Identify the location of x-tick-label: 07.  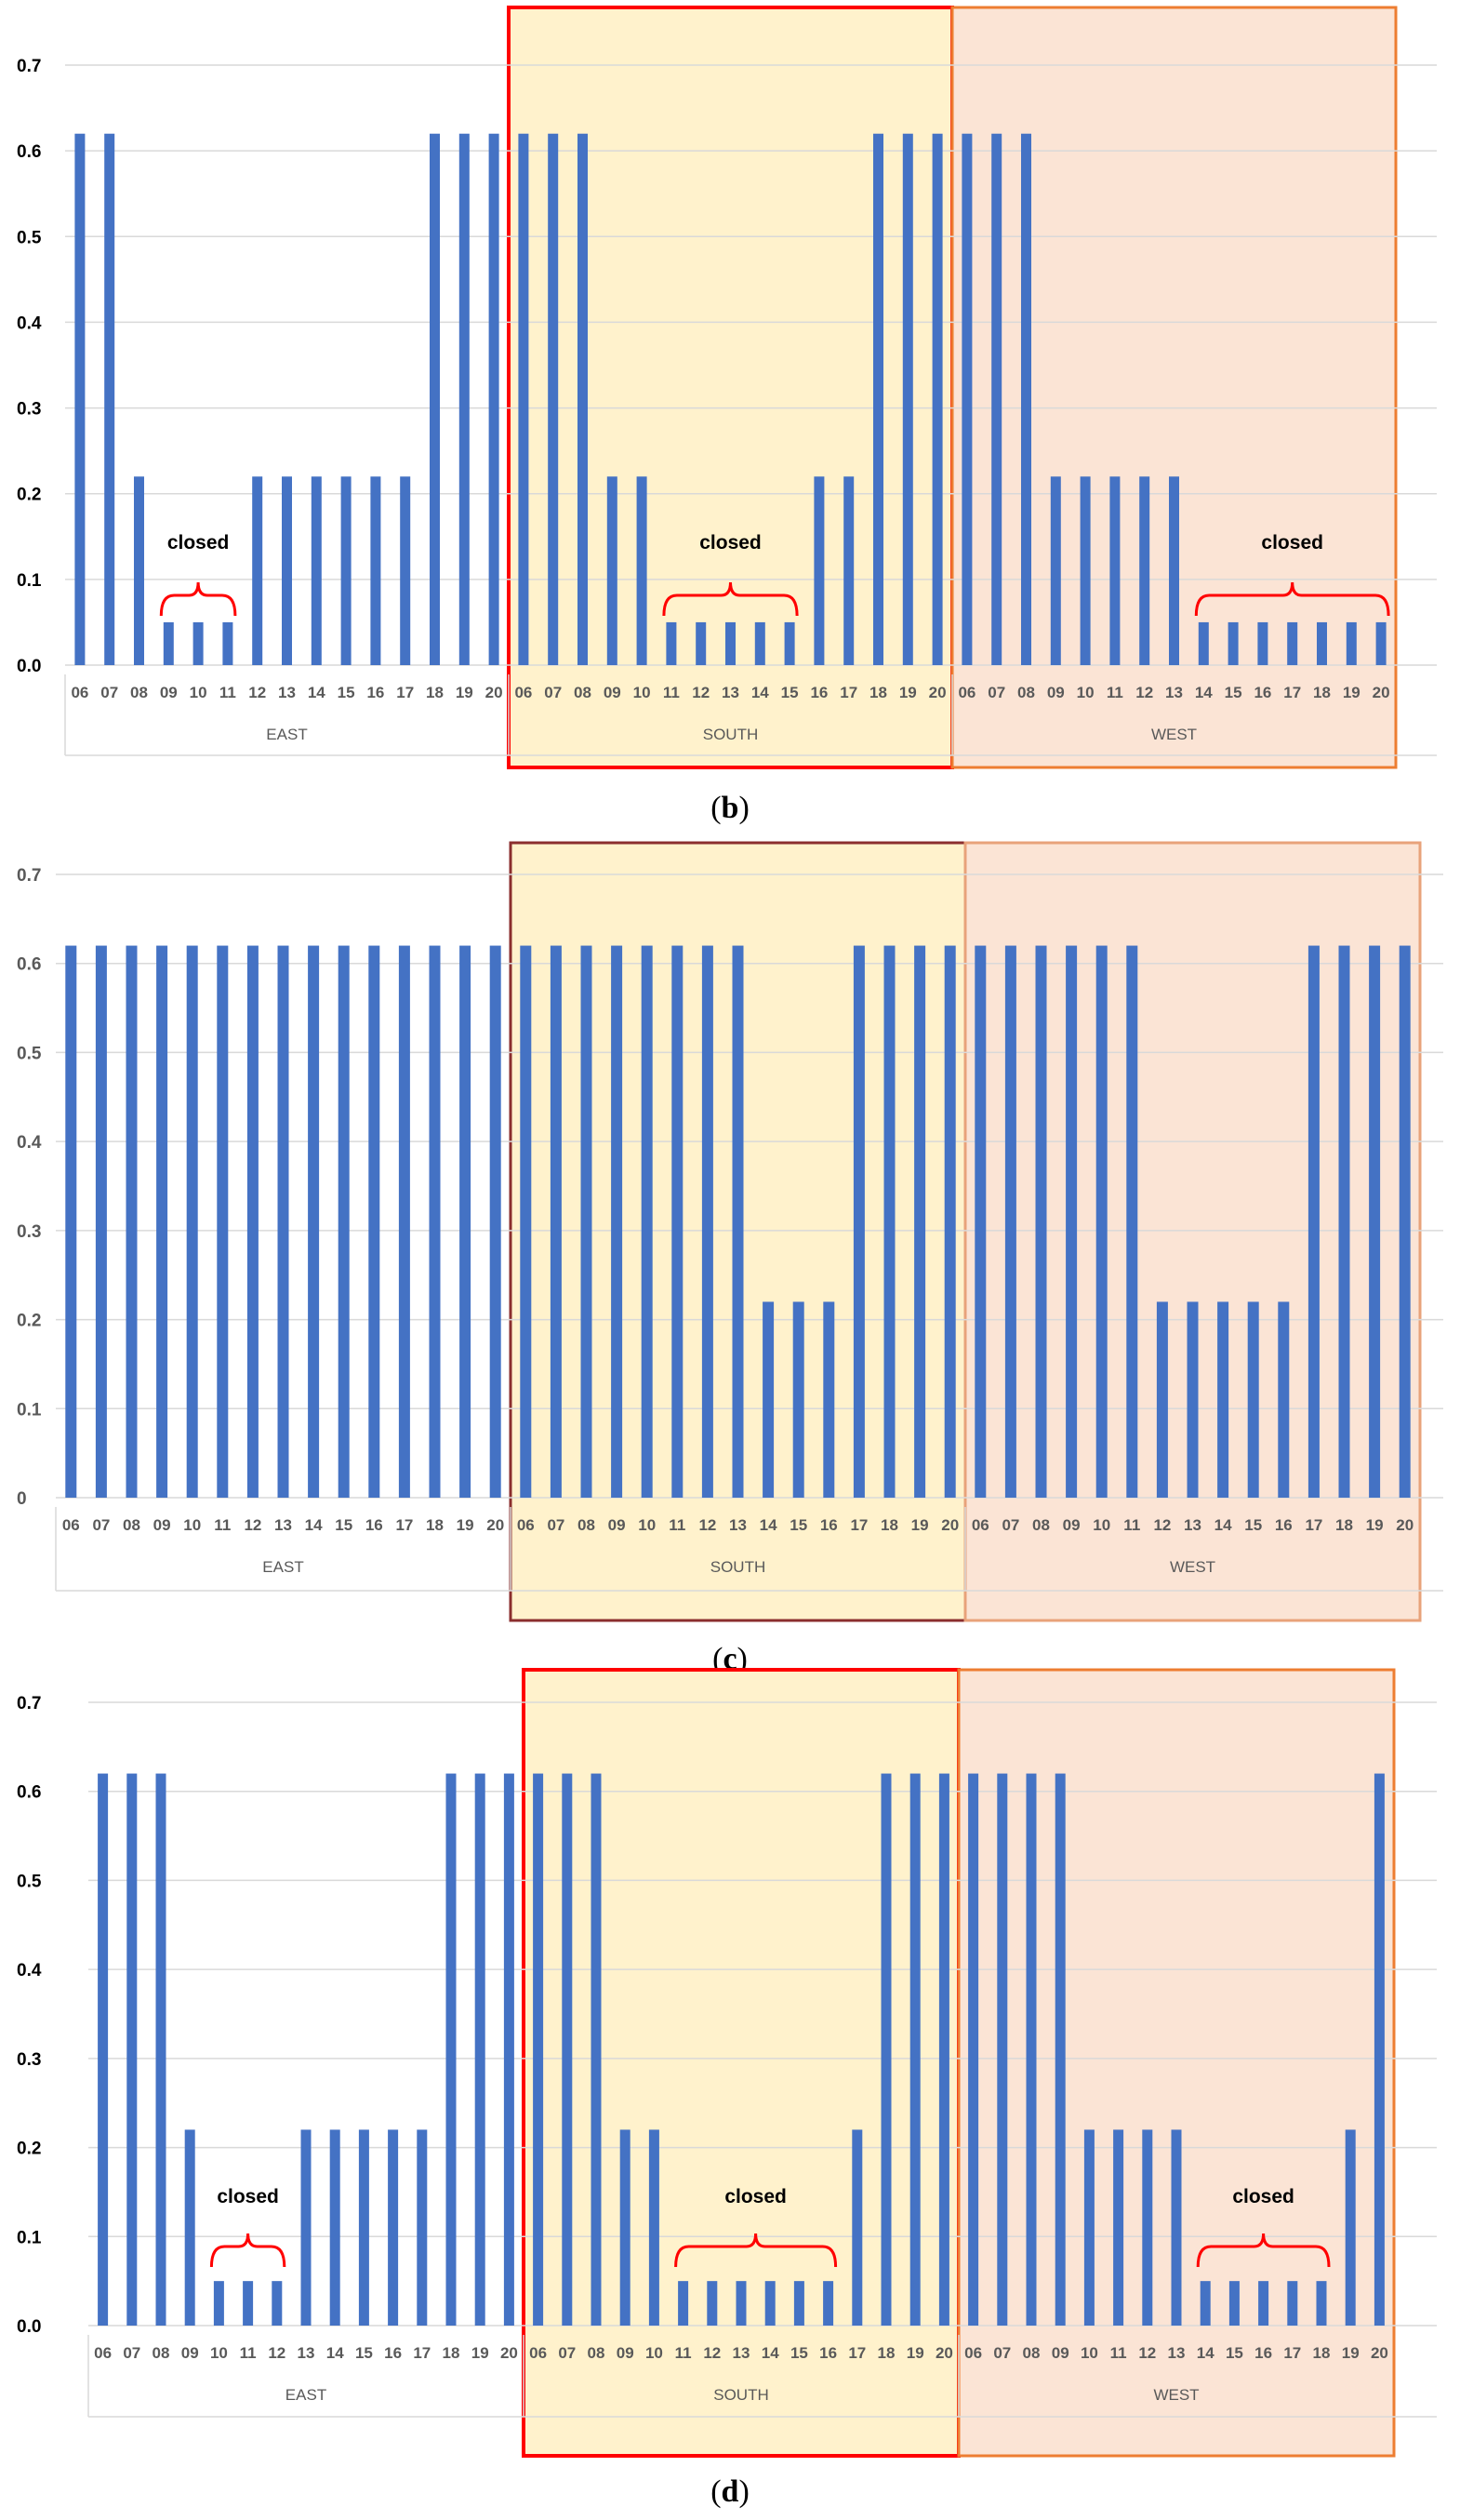
(101, 1525).